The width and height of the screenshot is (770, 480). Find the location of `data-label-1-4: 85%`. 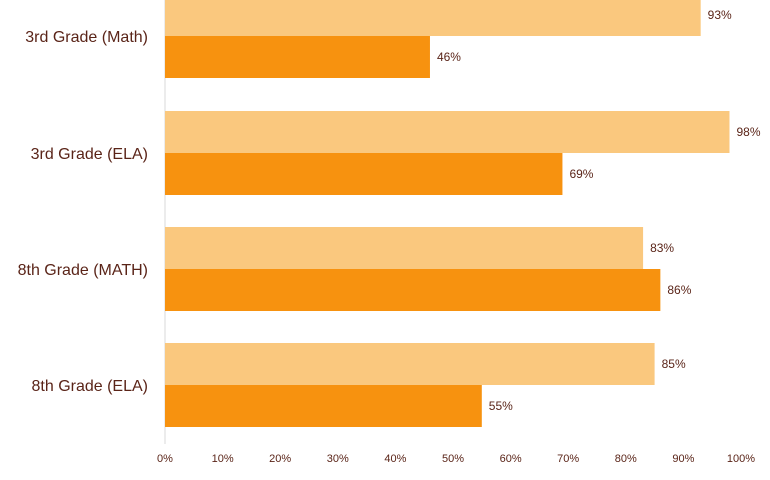

data-label-1-4: 85% is located at coordinates (674, 364).